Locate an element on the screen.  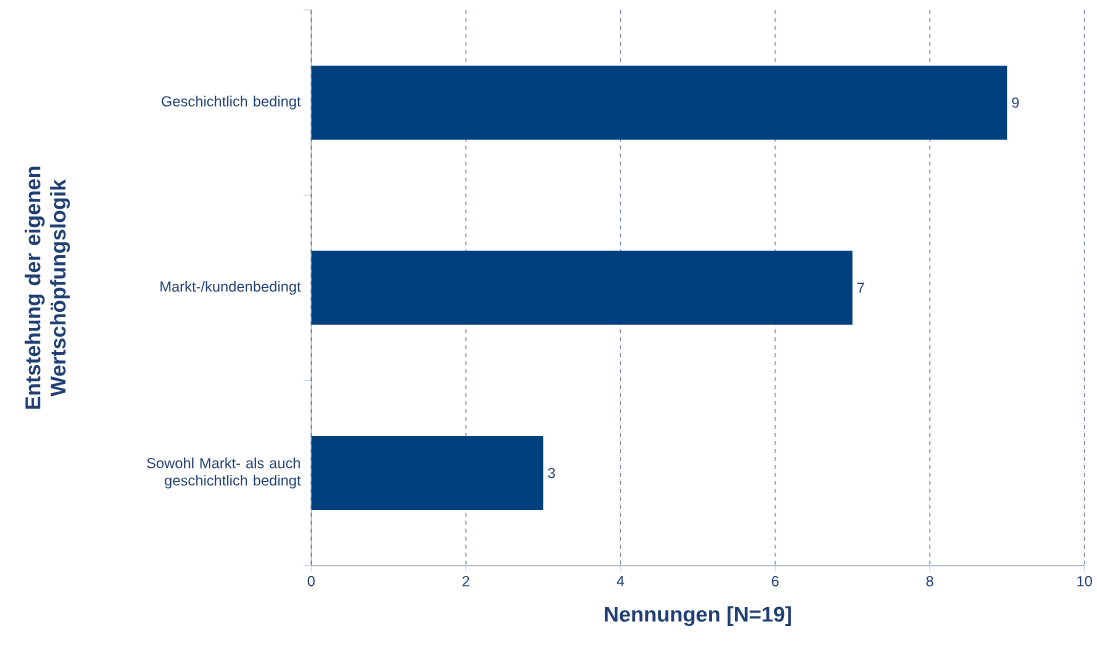
x-tick-label: 6 is located at coordinates (775, 581).